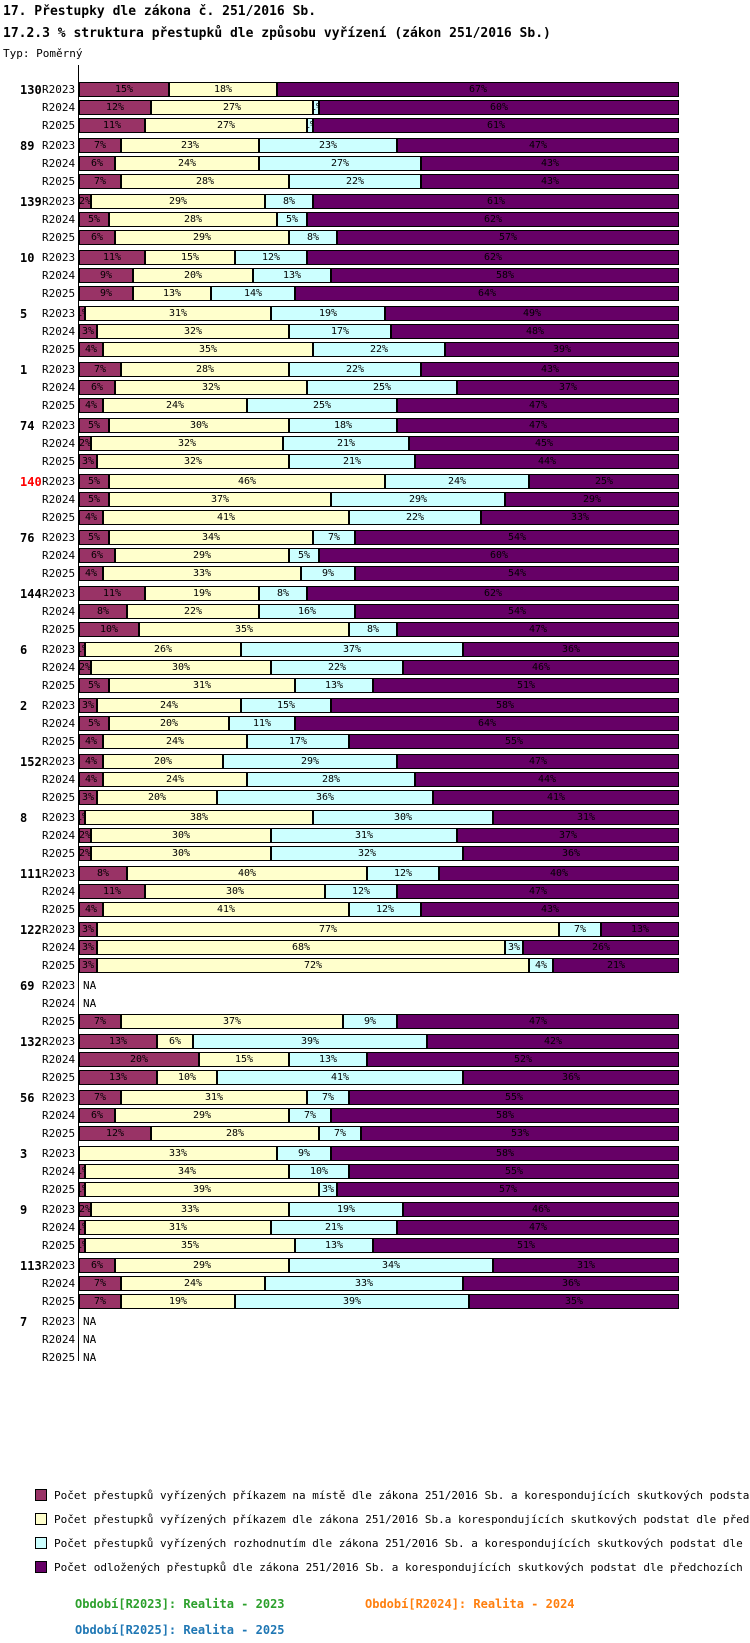  I want to click on stacked-bar: 4% 41% 22% 33%, so click(379, 517).